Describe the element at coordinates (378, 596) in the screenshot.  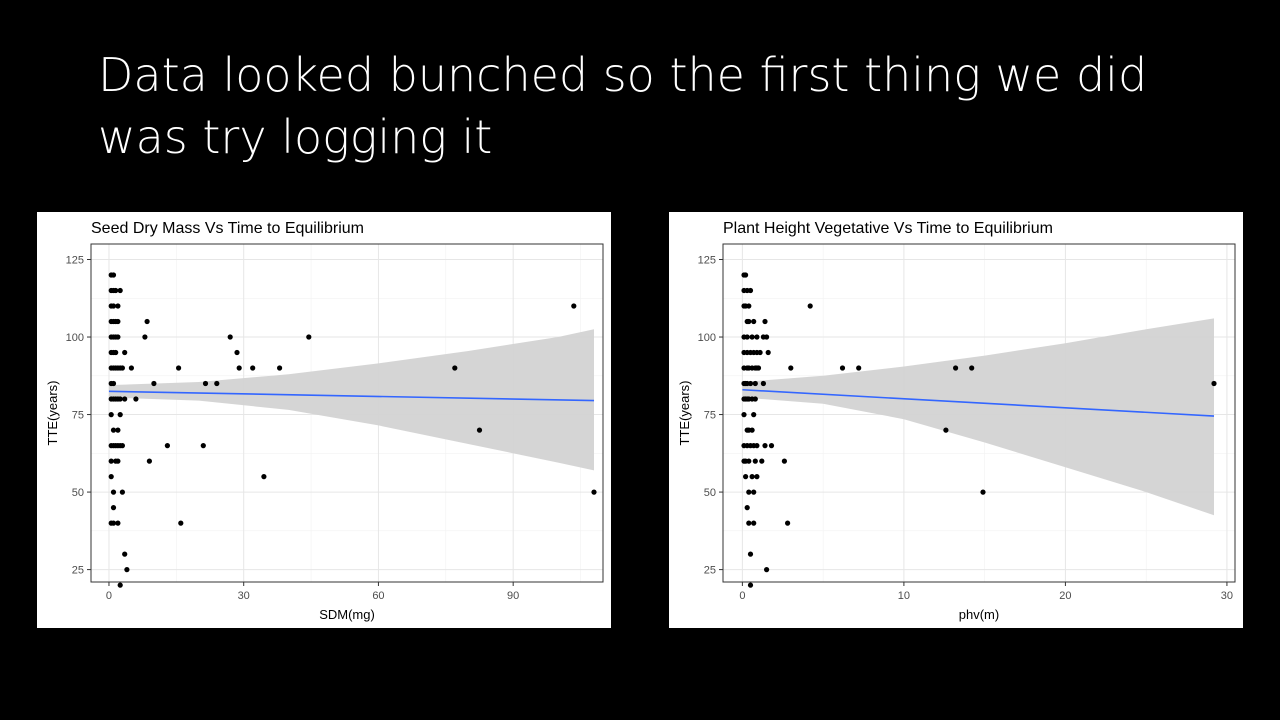
I see `x-tick-label: 60` at that location.